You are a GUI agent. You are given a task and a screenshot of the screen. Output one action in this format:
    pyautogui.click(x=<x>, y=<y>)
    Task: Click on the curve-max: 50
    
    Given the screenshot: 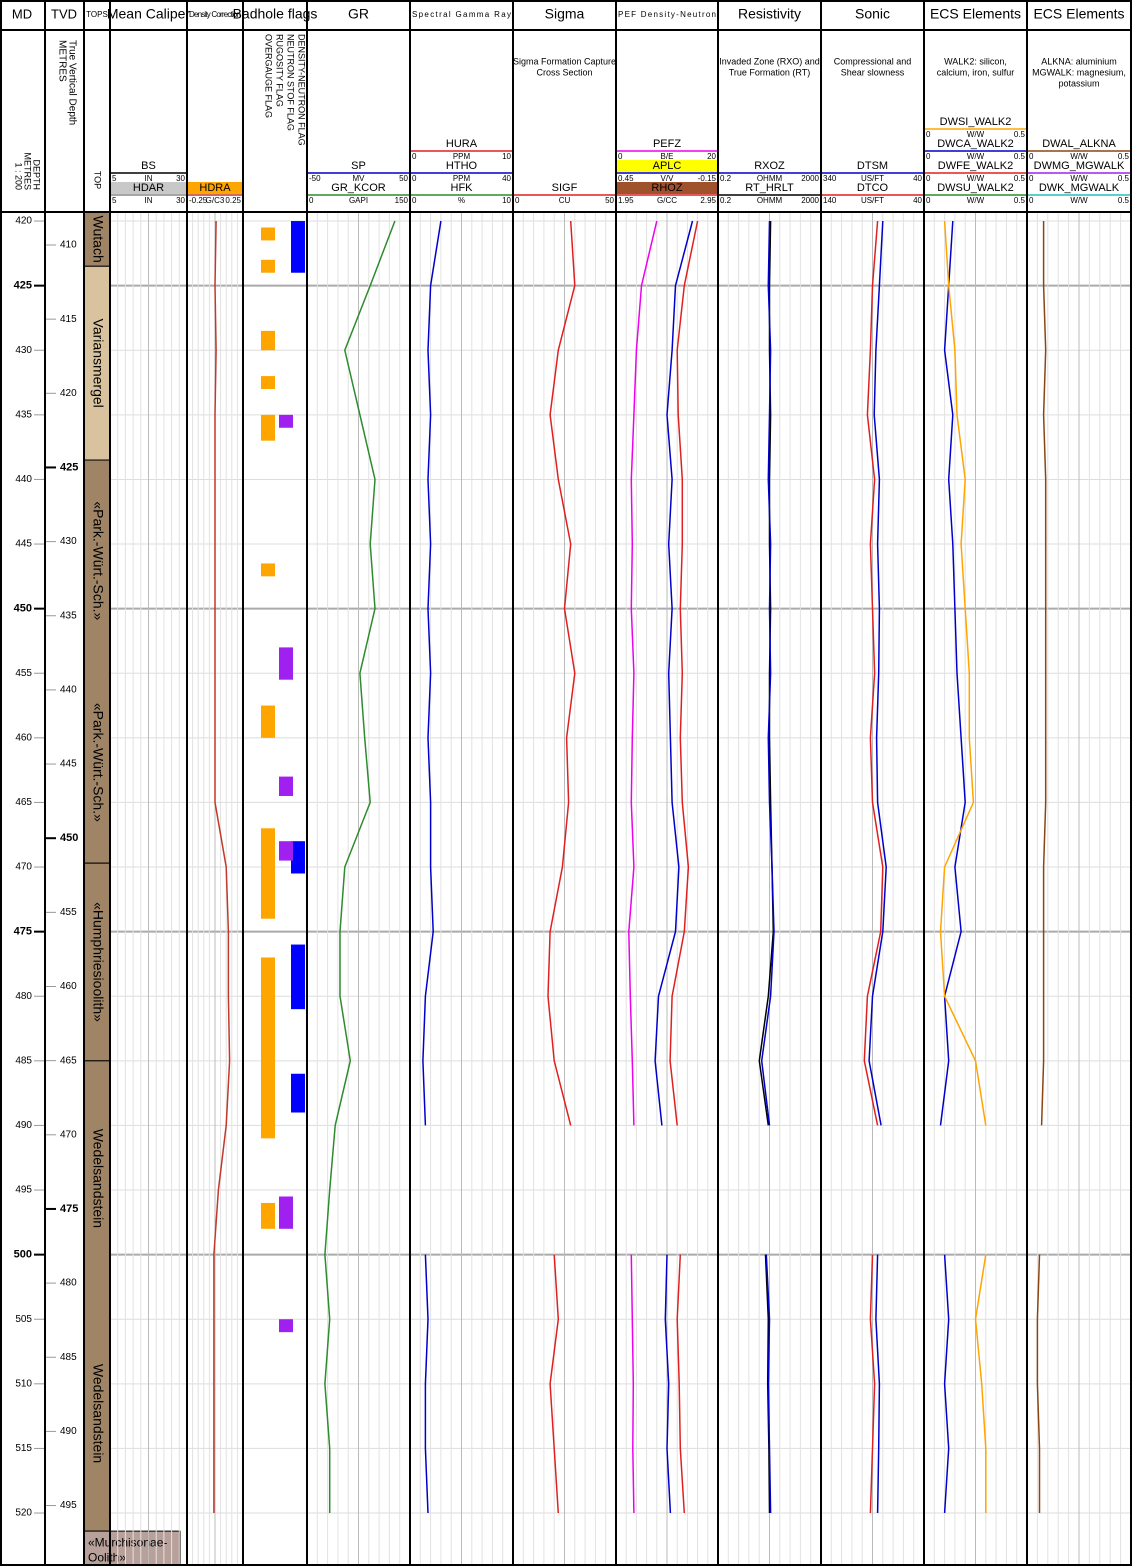 What is the action you would take?
    pyautogui.click(x=609, y=200)
    